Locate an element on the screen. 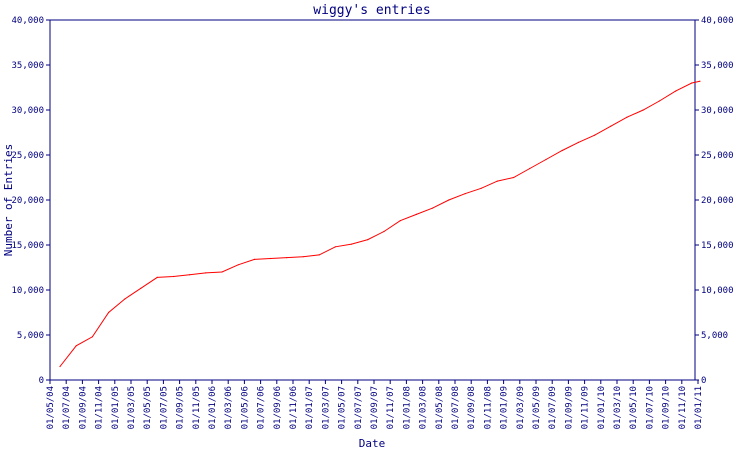  y-tick-label-left: 25,000 is located at coordinates (27, 156).